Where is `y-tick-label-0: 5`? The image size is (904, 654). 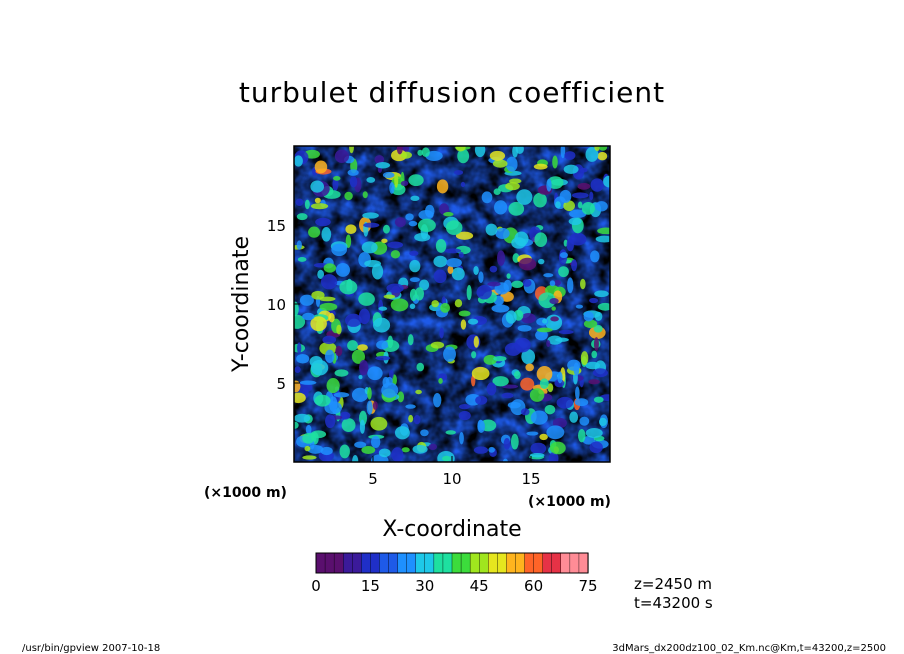
y-tick-label-0: 5 is located at coordinates (281, 384).